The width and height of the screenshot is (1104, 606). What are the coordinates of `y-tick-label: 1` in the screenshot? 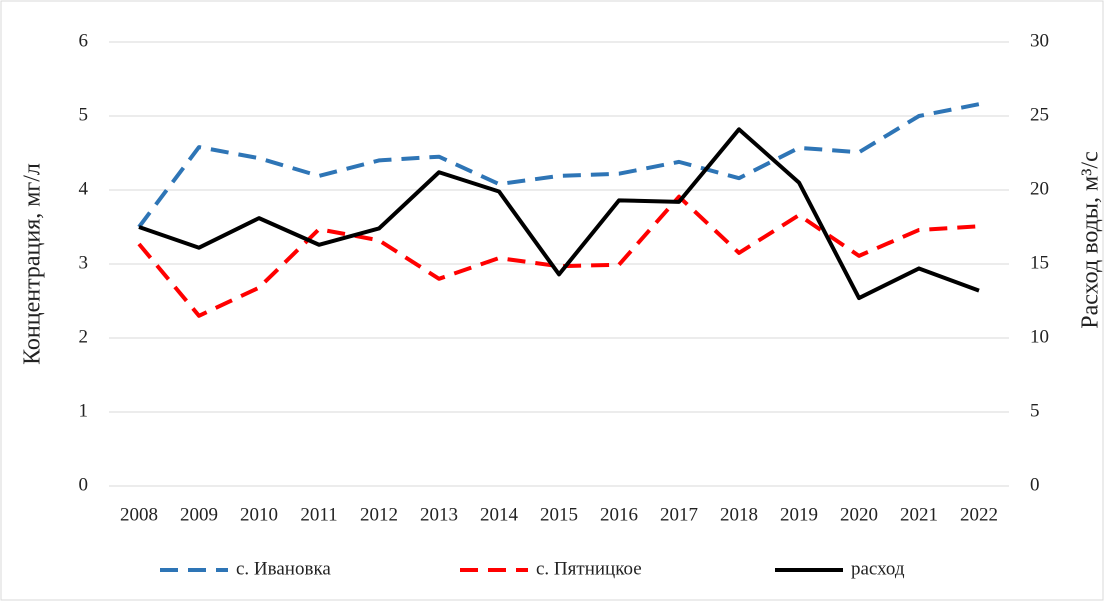 It's located at (84, 410).